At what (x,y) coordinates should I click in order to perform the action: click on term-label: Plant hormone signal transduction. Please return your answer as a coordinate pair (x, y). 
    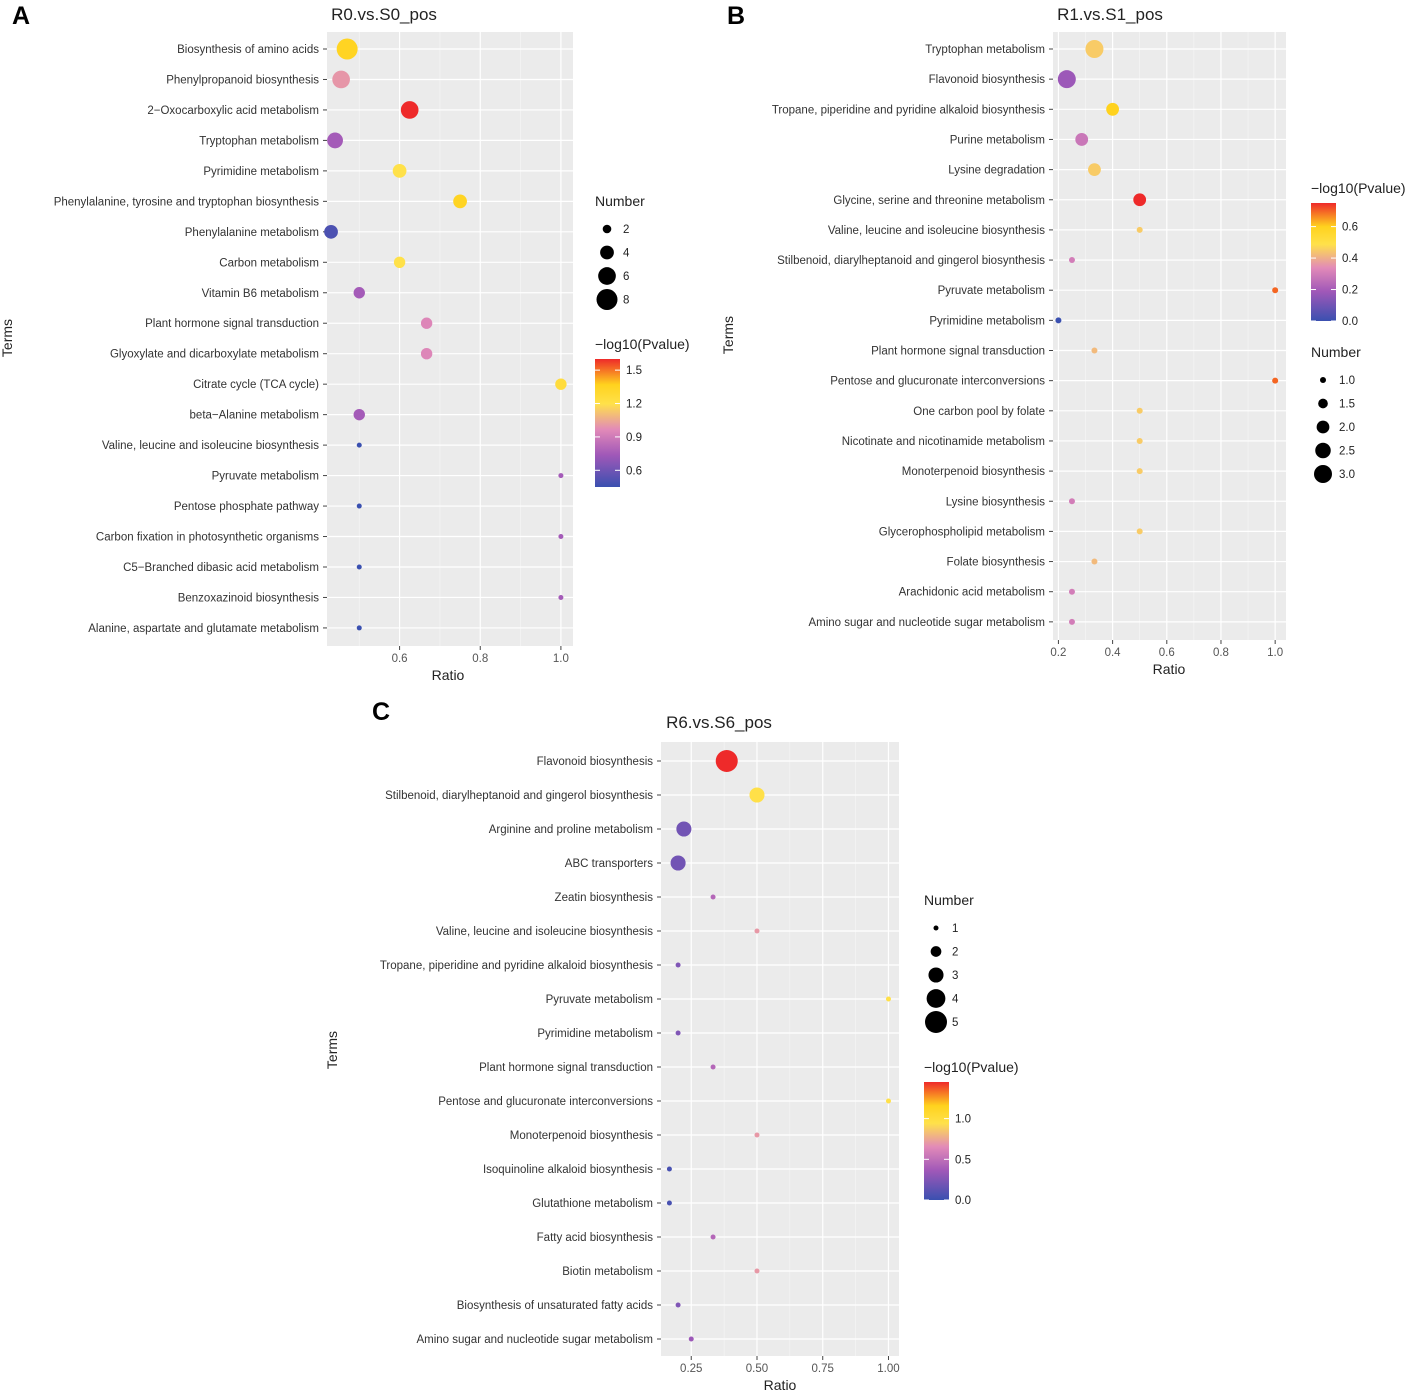
    Looking at the image, I should click on (232, 324).